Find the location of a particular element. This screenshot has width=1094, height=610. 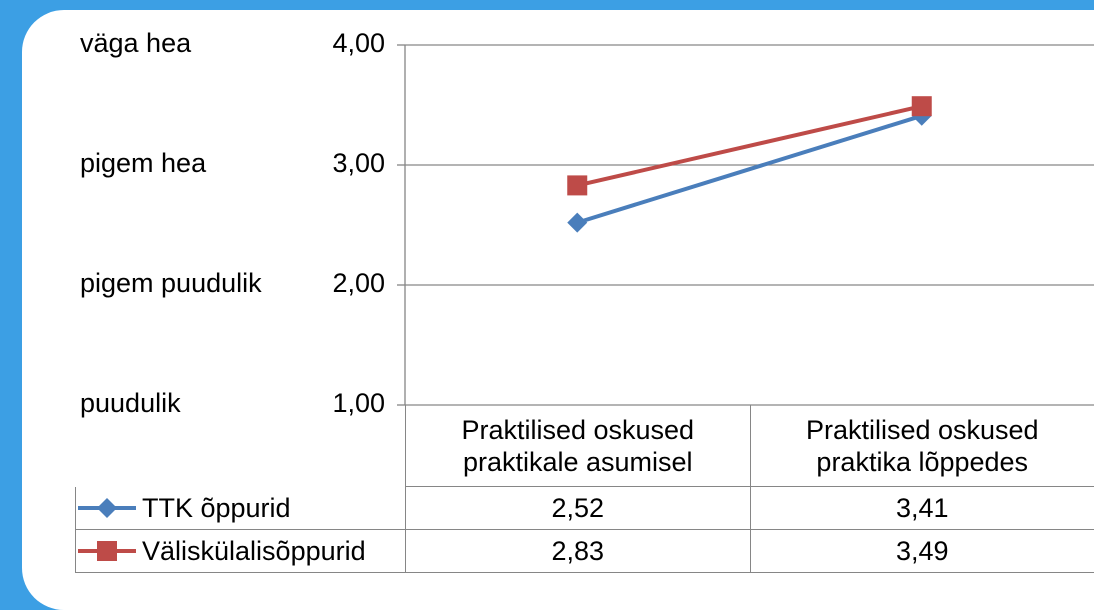

y-level-label: puudulik is located at coordinates (130, 403).